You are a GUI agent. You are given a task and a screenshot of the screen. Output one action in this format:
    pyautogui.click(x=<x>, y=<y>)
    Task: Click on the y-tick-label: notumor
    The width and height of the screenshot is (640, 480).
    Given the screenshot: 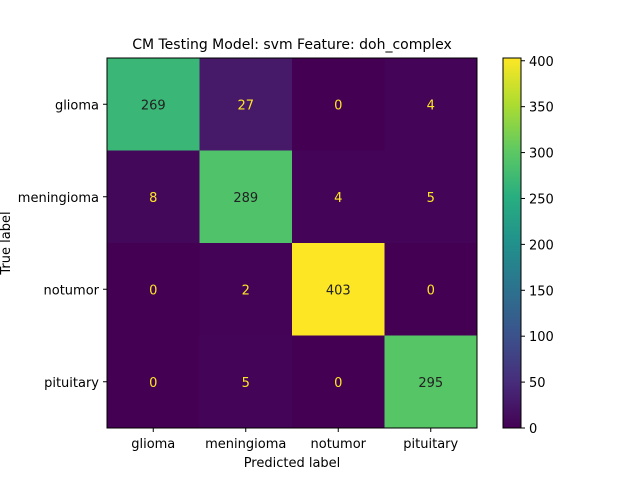 What is the action you would take?
    pyautogui.click(x=72, y=290)
    